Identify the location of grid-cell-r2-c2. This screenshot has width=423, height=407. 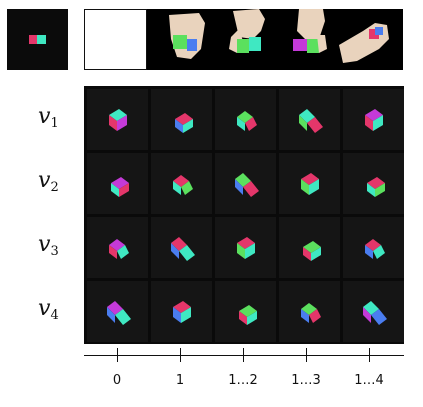
(181, 183).